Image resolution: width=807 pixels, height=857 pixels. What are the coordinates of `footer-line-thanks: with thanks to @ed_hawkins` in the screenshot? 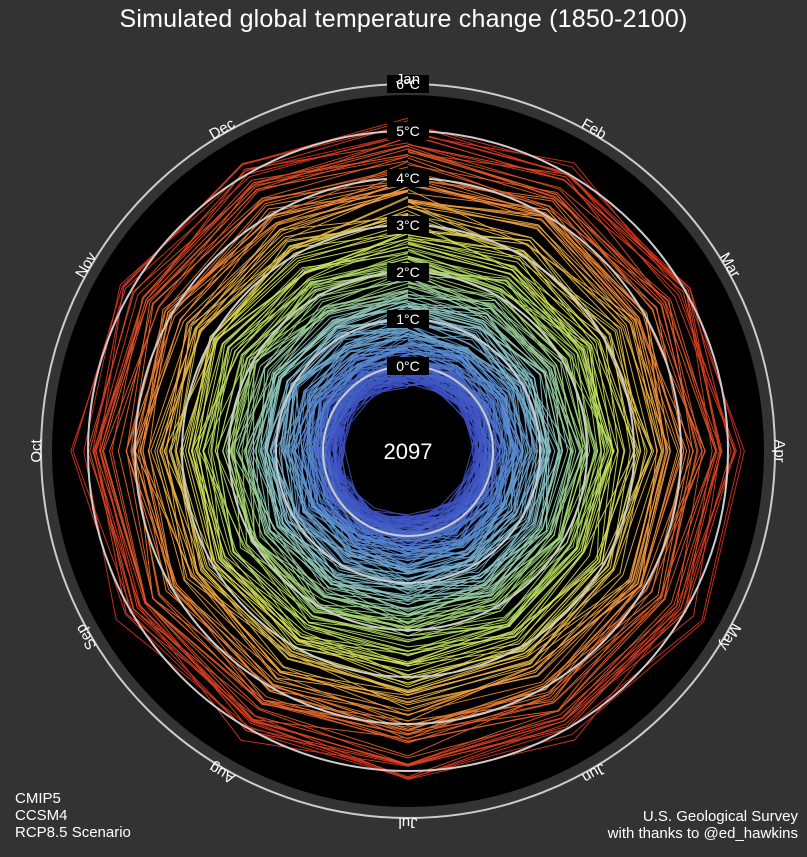 It's located at (702, 833).